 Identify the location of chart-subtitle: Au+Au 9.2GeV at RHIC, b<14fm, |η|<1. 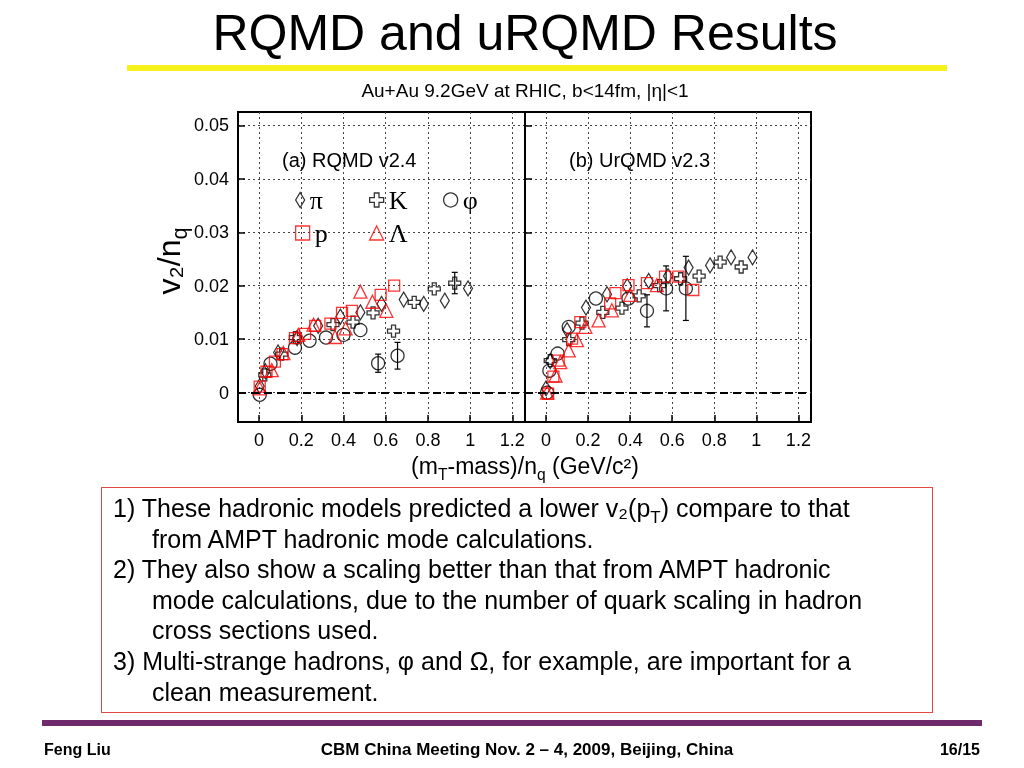
(525, 91).